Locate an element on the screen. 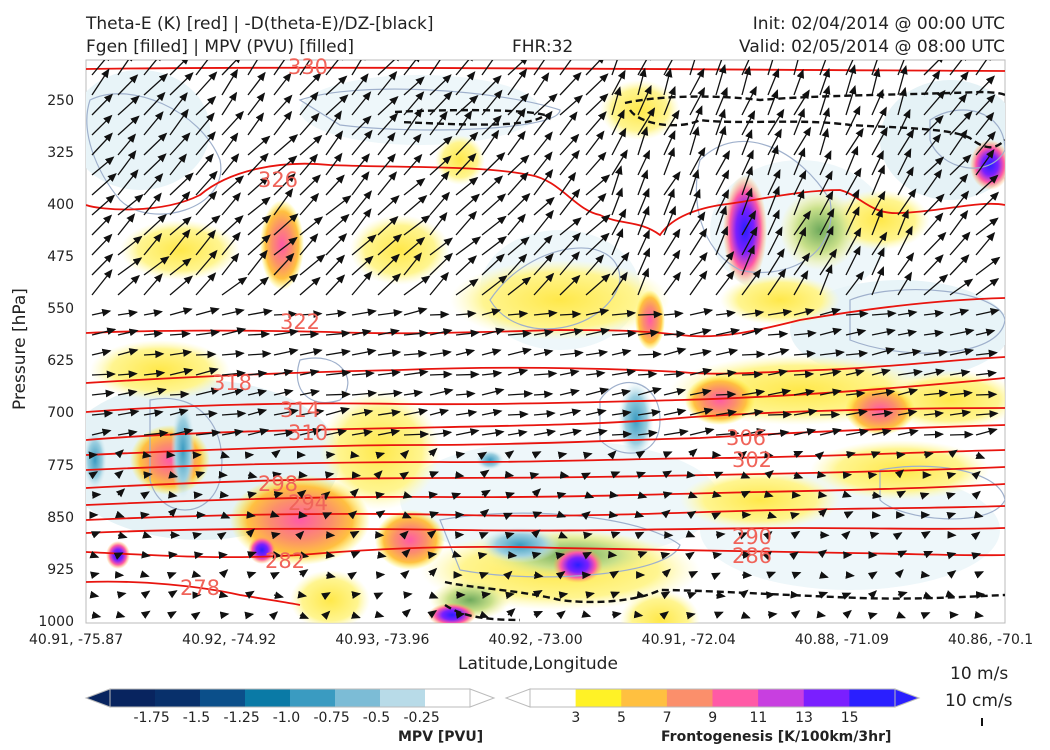  colorbar-tick-label: 13 is located at coordinates (804, 718).